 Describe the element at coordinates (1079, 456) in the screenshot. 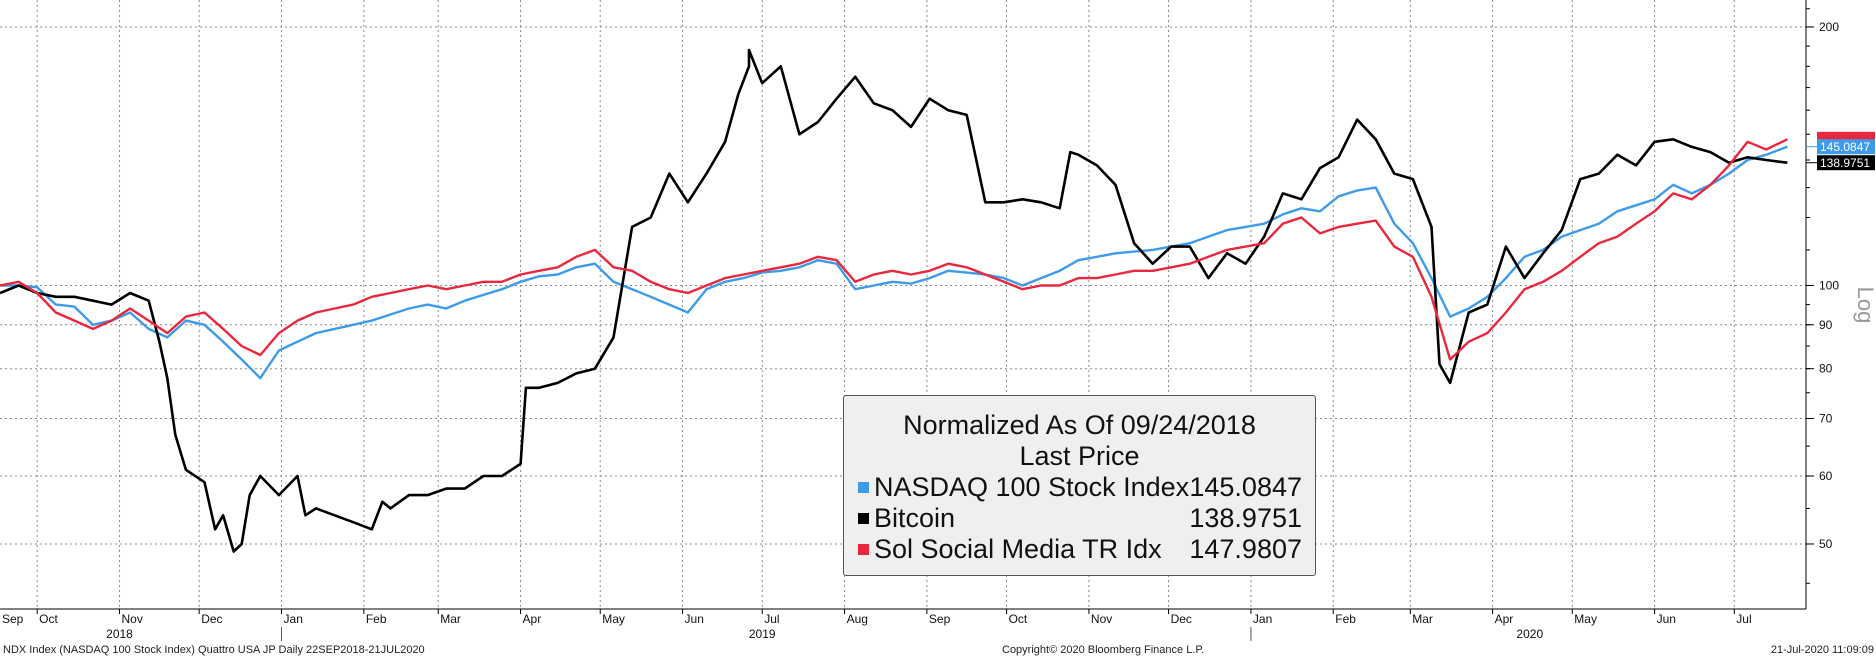

I see `legend-subtitle: Last Price` at that location.